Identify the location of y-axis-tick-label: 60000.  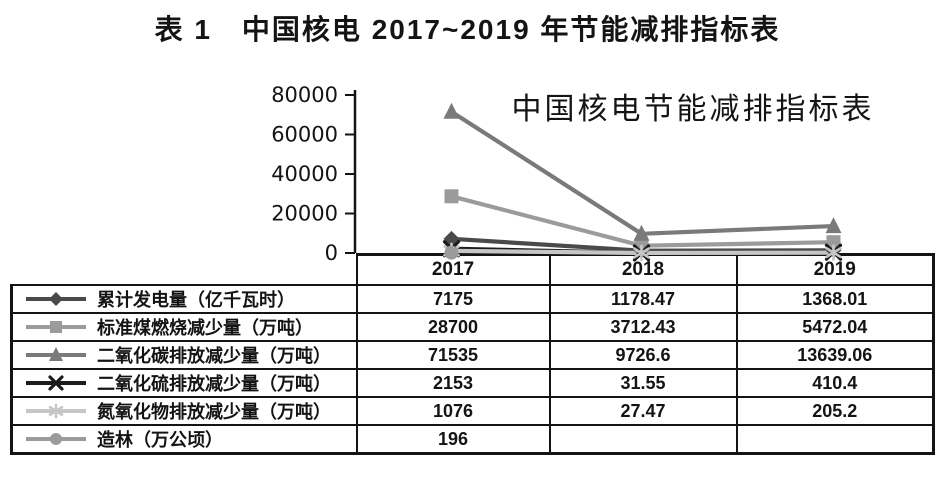
(304, 135).